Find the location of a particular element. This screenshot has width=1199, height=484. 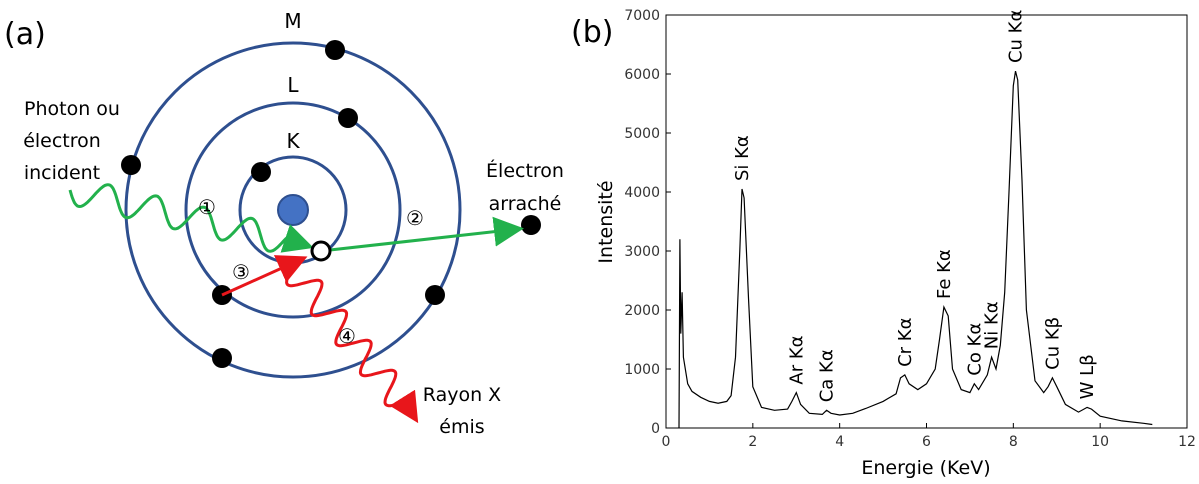

incident-label: électron is located at coordinates (62, 141).